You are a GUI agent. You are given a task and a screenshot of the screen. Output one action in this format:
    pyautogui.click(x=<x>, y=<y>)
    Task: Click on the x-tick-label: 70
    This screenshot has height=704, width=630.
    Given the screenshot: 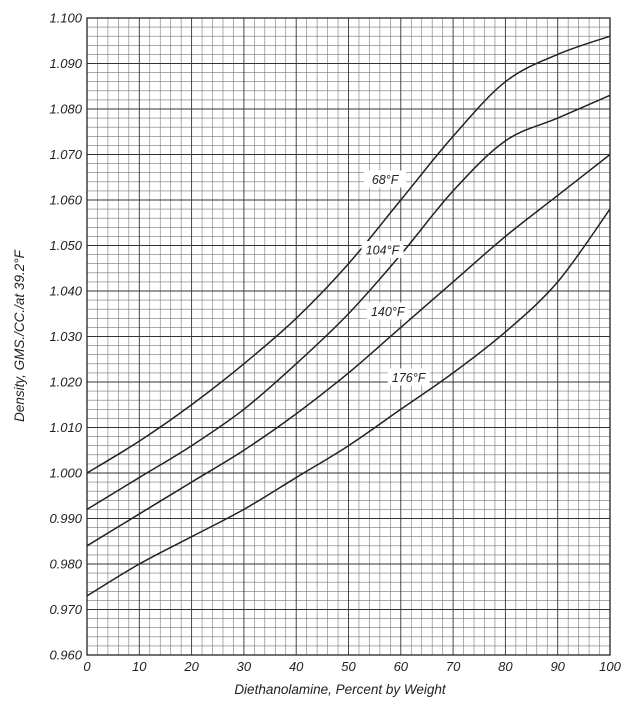 What is the action you would take?
    pyautogui.click(x=453, y=666)
    